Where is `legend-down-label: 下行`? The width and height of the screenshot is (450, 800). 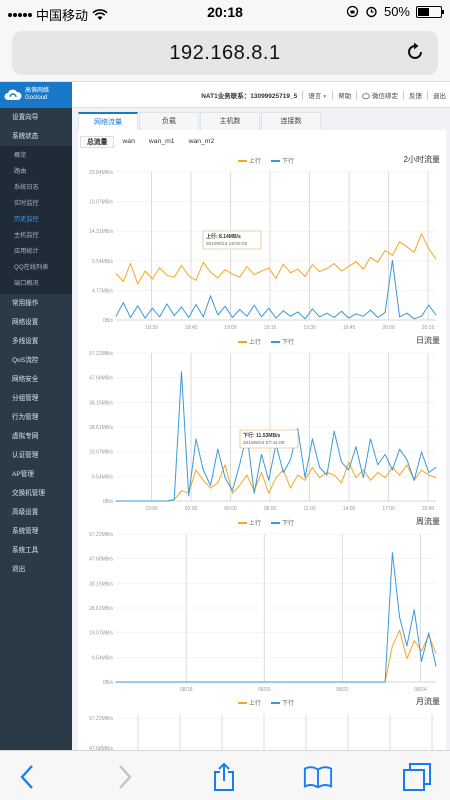
legend-down-label: 下行 is located at coordinates (288, 704).